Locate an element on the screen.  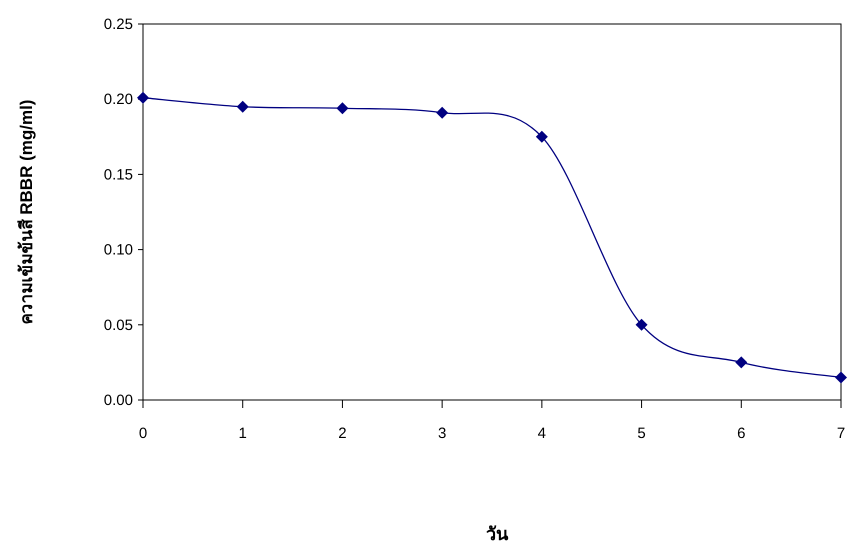
x-tick-label: 6 is located at coordinates (741, 433).